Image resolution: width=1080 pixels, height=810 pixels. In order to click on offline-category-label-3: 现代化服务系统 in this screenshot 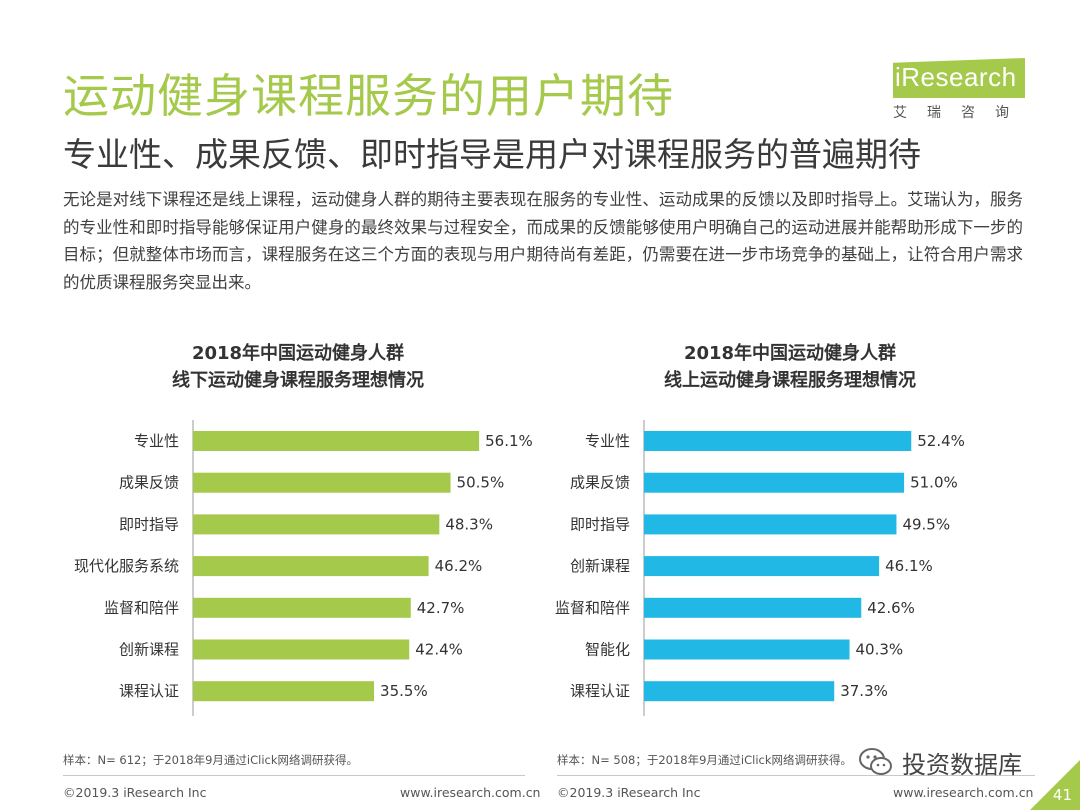, I will do `click(126, 566)`.